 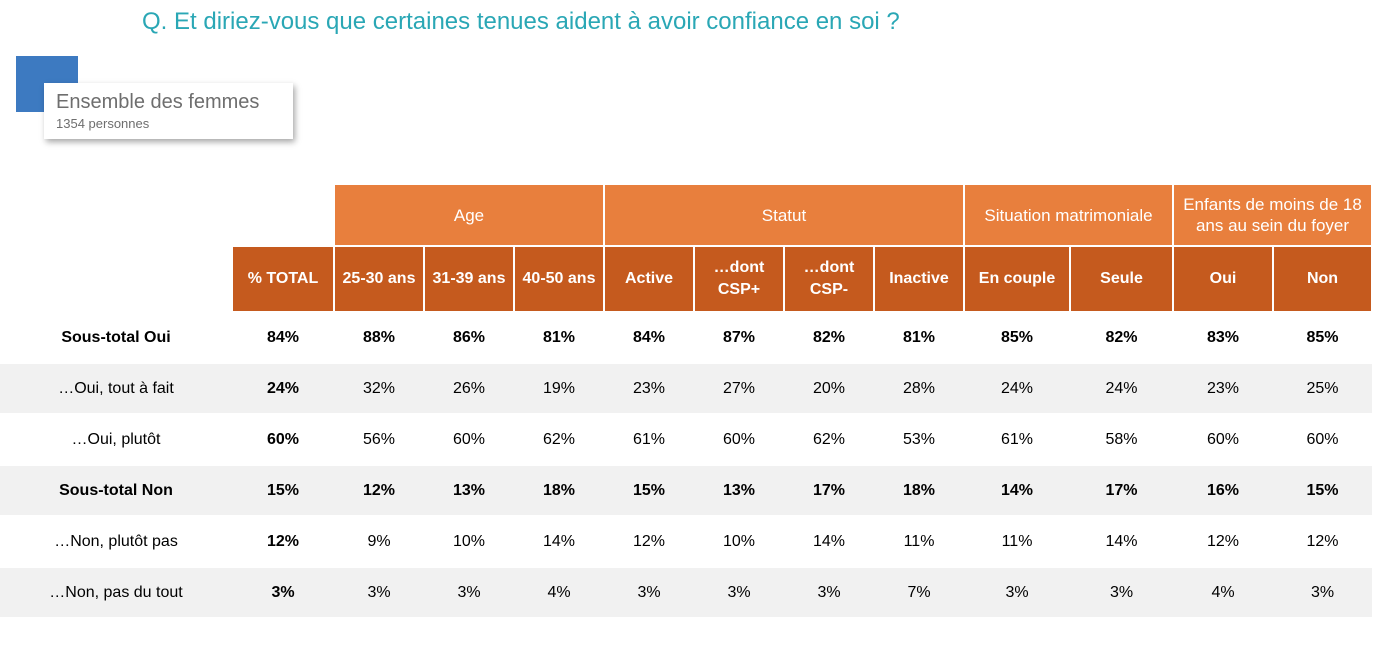 I want to click on col-header-inactive: Inactive, so click(x=919, y=279).